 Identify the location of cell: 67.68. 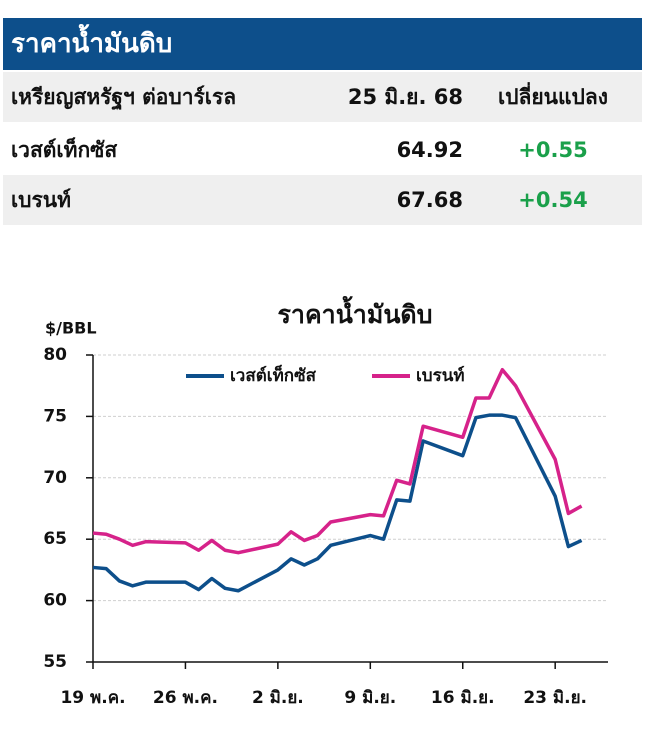
(429, 200).